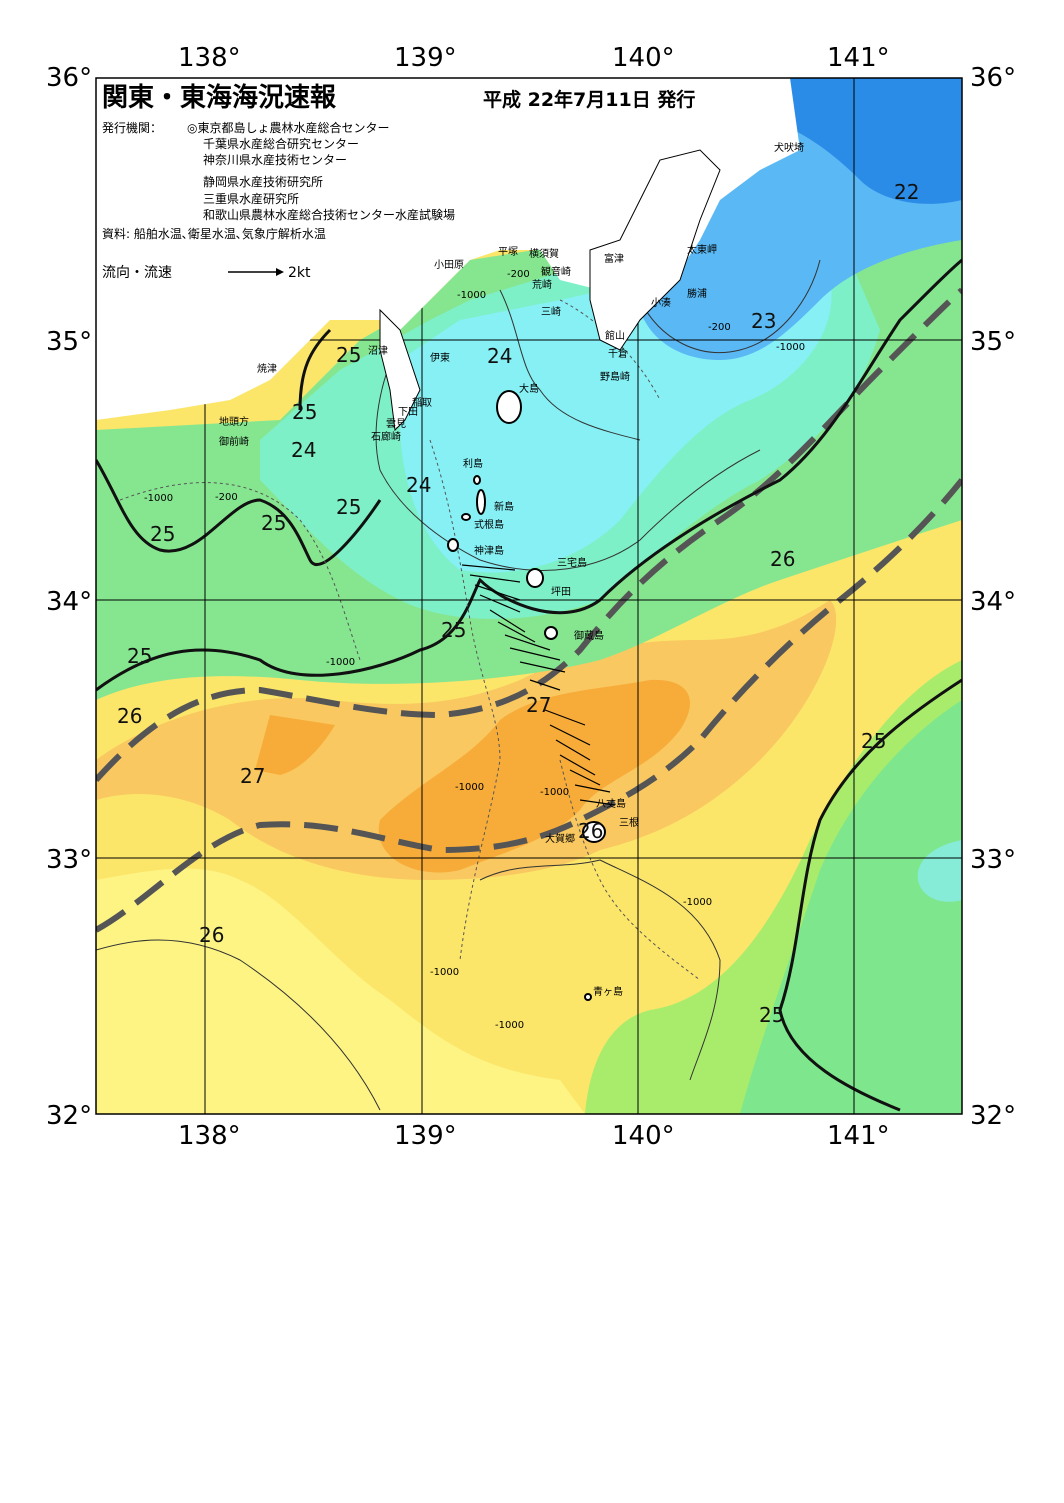 The width and height of the screenshot is (1064, 1503). Describe the element at coordinates (993, 1116) in the screenshot. I see `lat-label-right-32: 32°` at that location.